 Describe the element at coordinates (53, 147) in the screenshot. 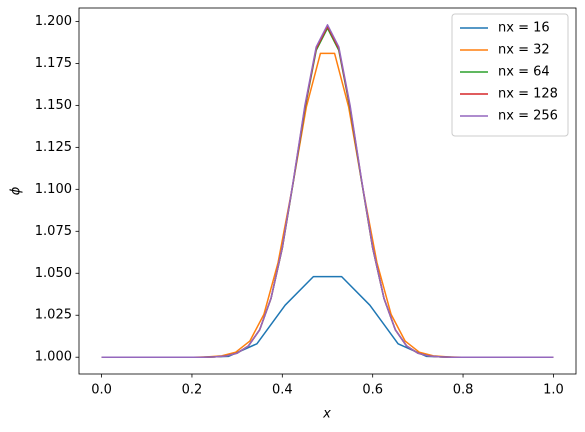

I see `y-tick-label: 1.125` at that location.